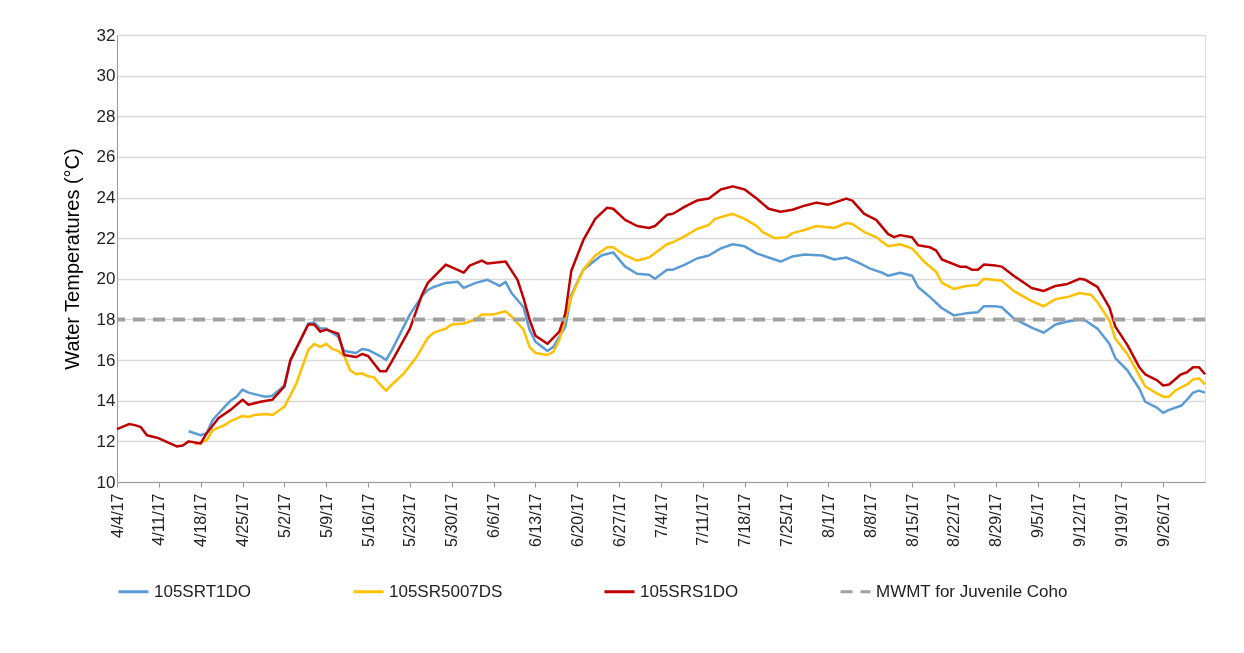 The image size is (1244, 653). I want to click on y-tick-label: 30, so click(106, 76).